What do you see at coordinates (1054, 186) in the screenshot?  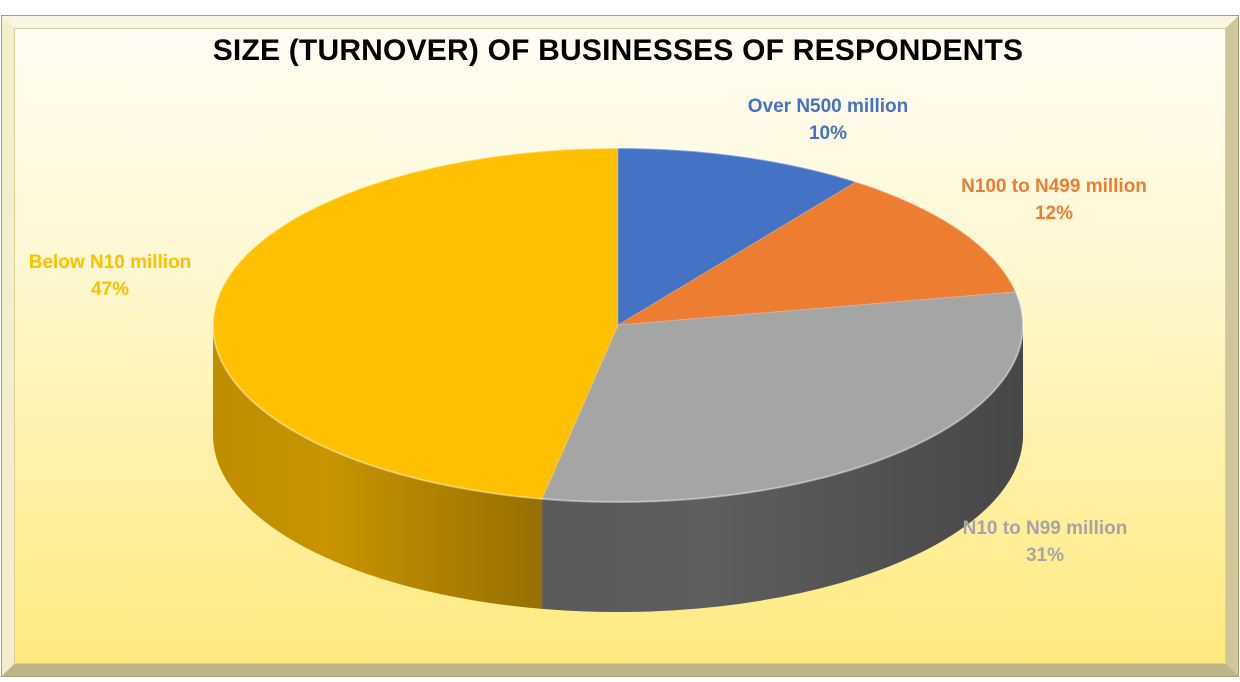 I see `slice-label-n100-to-n499-million: N100 to N499 million` at bounding box center [1054, 186].